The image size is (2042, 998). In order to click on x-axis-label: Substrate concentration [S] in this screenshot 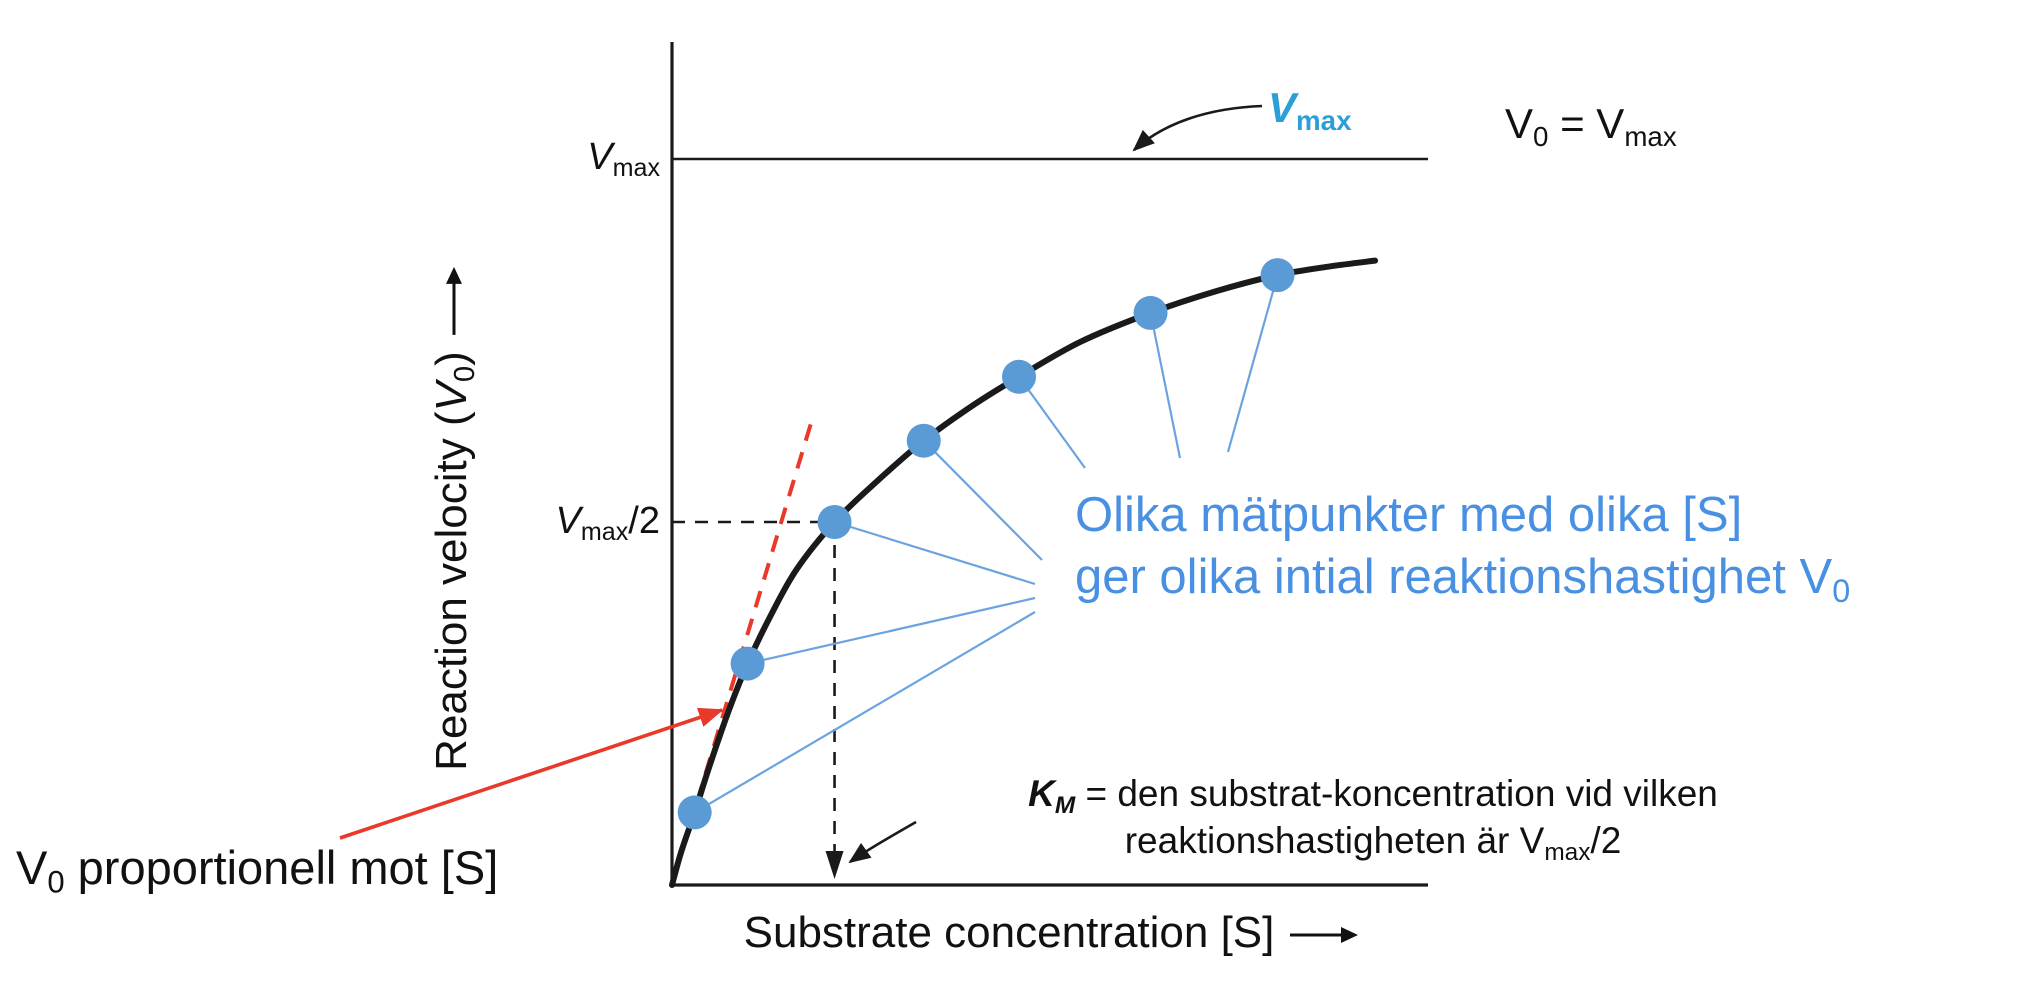, I will do `click(1052, 933)`.